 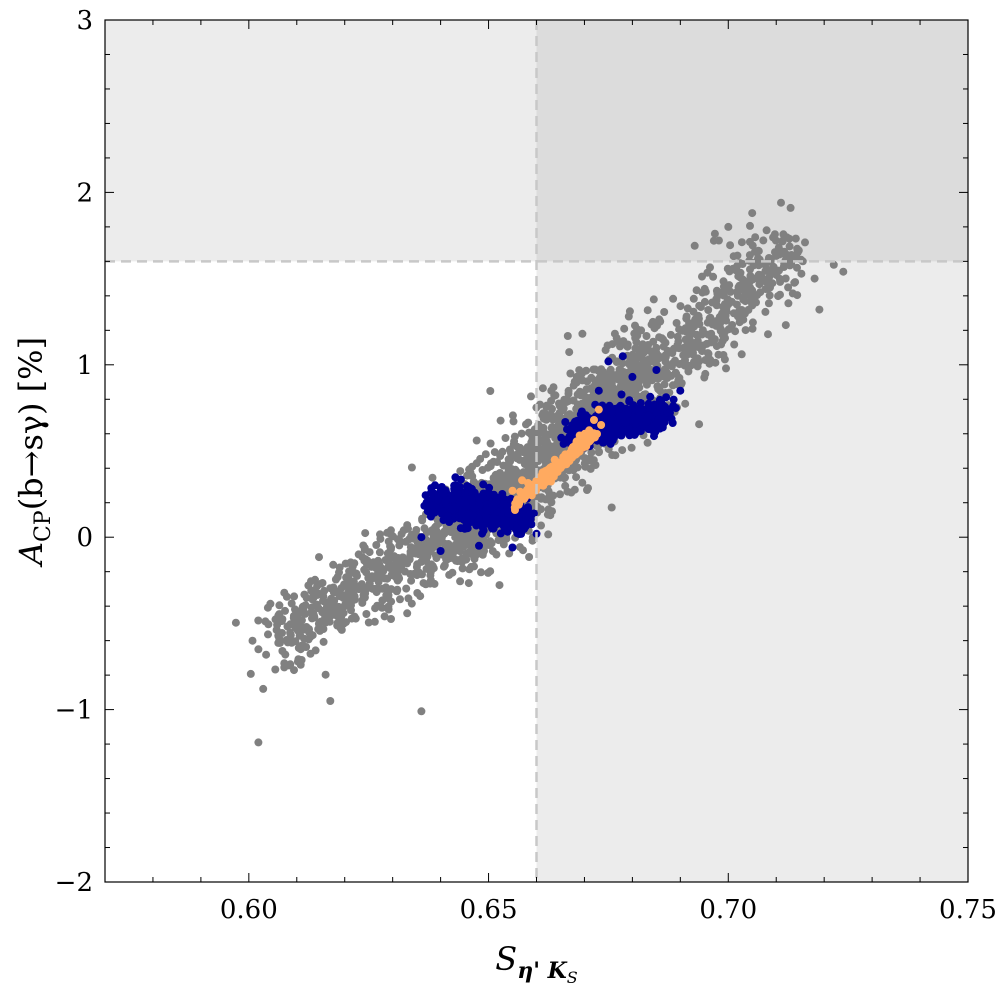 What do you see at coordinates (536, 963) in the screenshot?
I see `x-axis-label: Sη' KS` at bounding box center [536, 963].